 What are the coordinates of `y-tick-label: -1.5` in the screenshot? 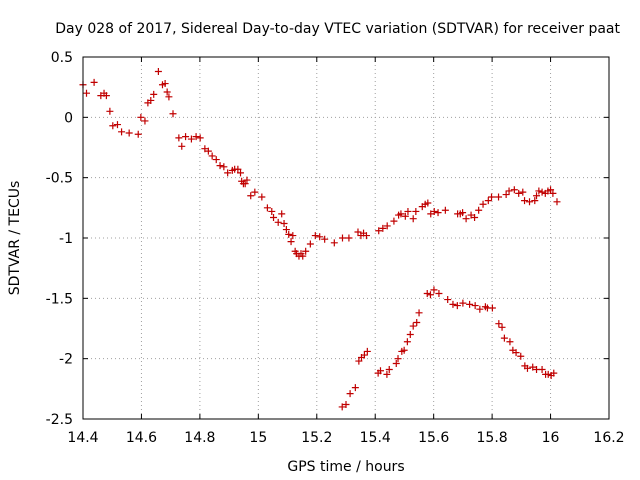 It's located at (59, 299).